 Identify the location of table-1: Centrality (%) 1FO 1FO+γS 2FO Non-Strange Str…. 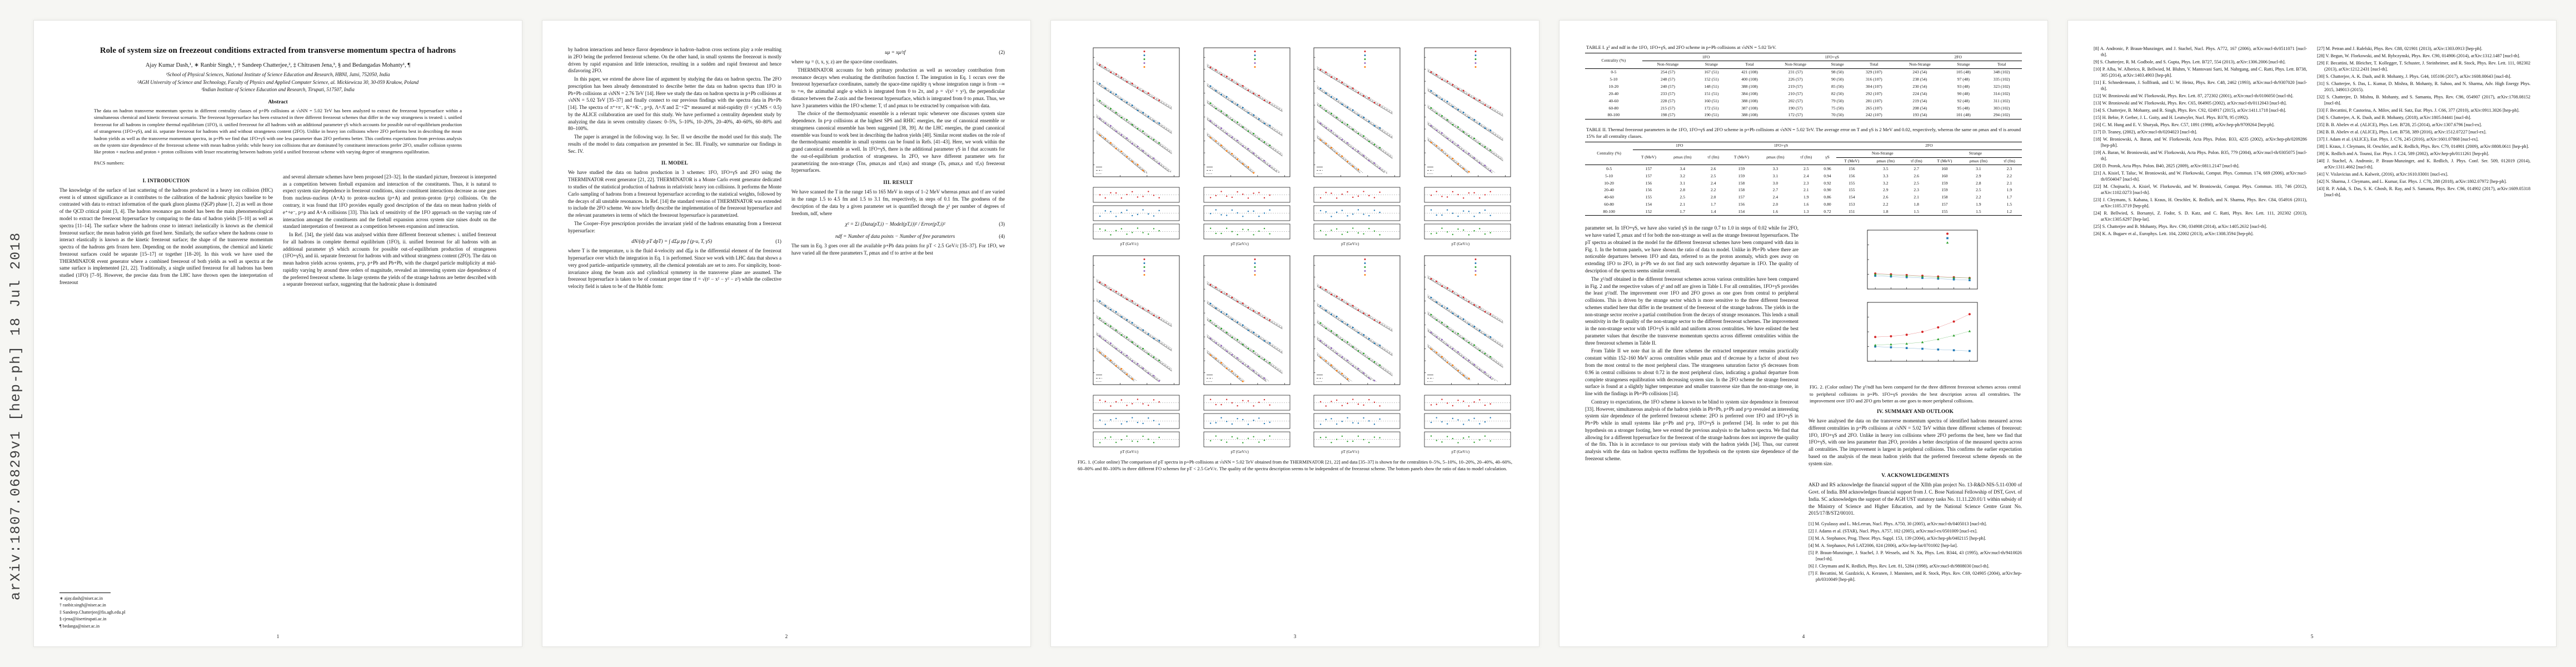
(1803, 86).